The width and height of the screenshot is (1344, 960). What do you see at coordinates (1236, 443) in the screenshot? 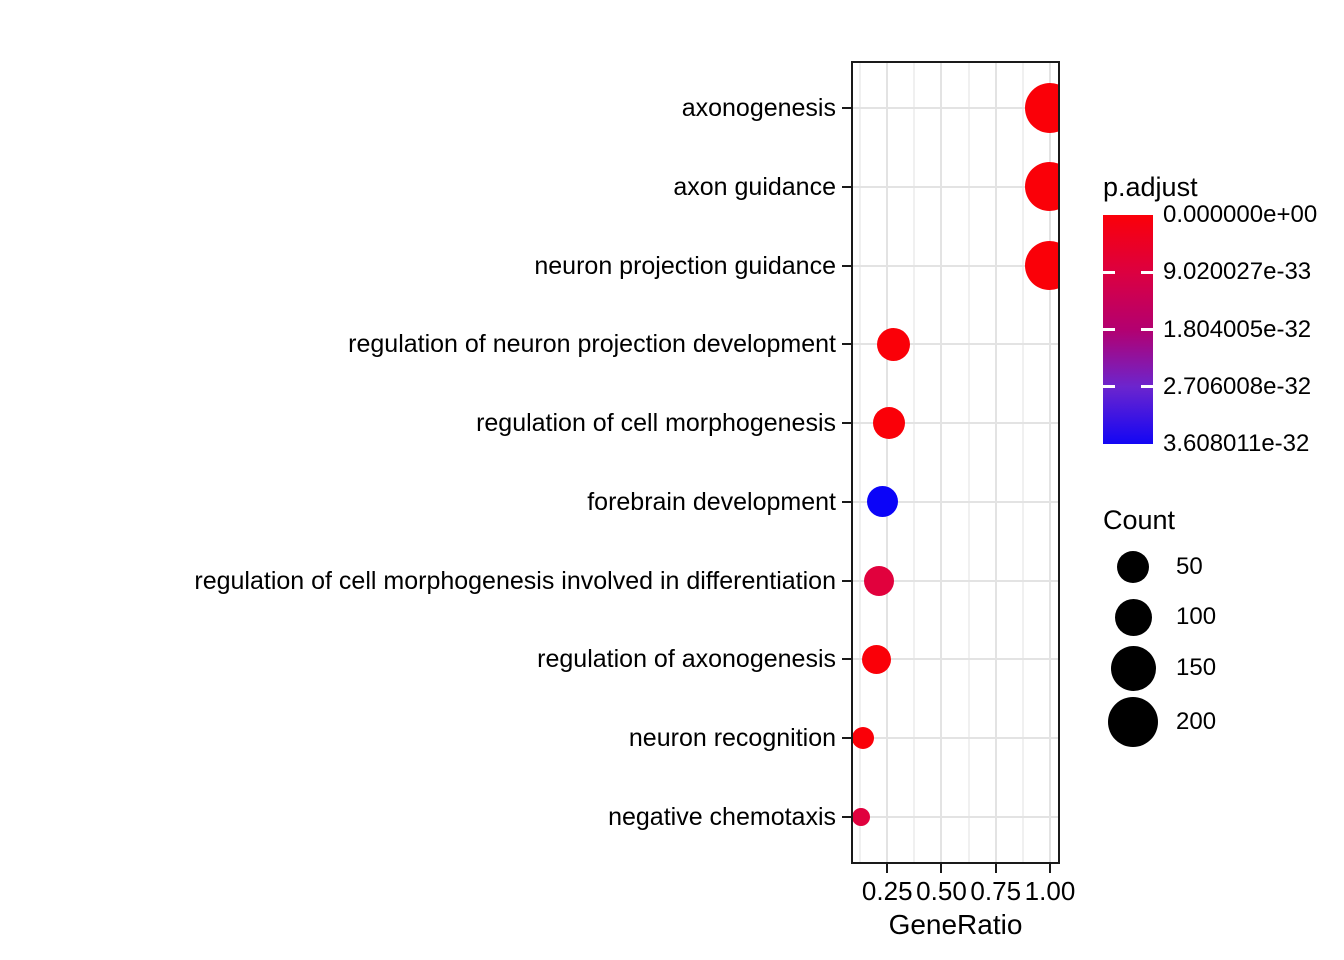
I see `colorbar-tick-label: 3.608011e-32` at bounding box center [1236, 443].